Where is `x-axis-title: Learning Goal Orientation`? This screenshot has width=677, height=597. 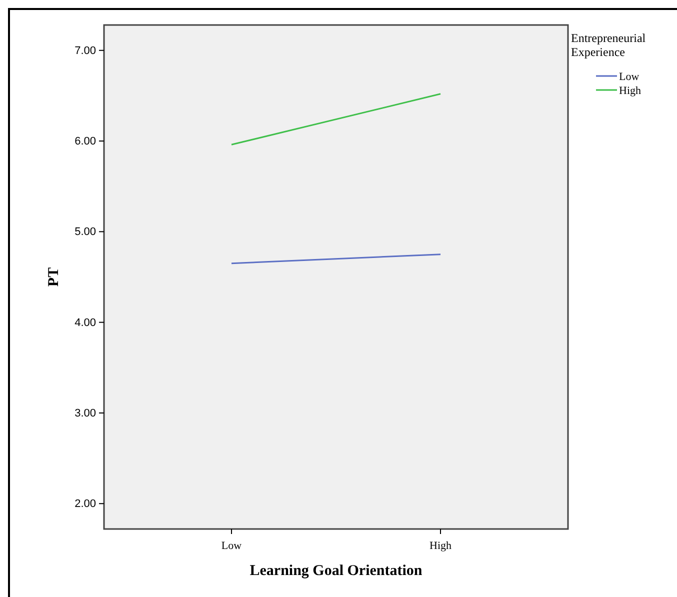 x-axis-title: Learning Goal Orientation is located at coordinates (336, 571).